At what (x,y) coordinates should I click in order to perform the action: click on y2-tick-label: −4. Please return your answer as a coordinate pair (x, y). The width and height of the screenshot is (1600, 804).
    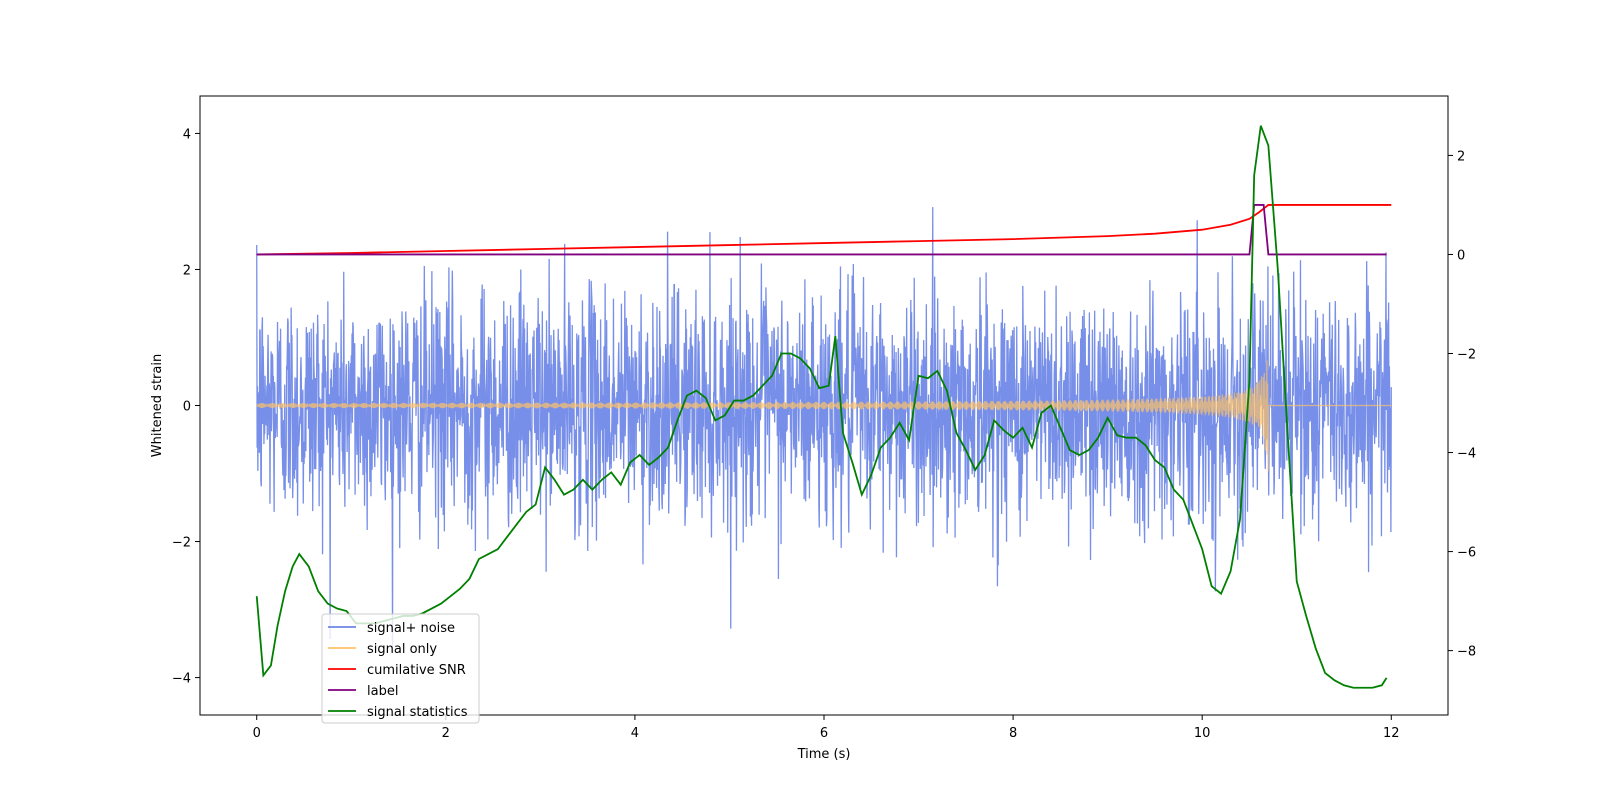
    Looking at the image, I should click on (1466, 454).